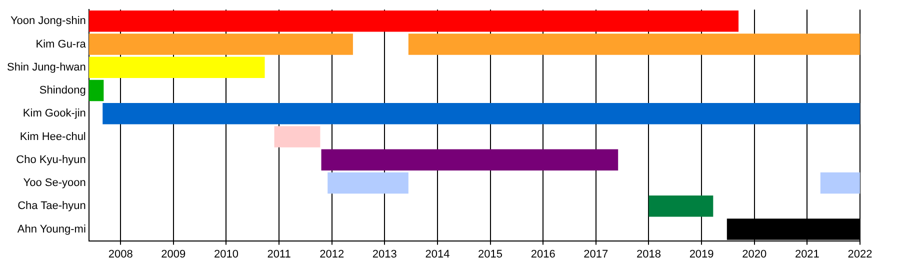 The width and height of the screenshot is (900, 270). Describe the element at coordinates (807, 254) in the screenshot. I see `x-tick-label: 2021` at that location.